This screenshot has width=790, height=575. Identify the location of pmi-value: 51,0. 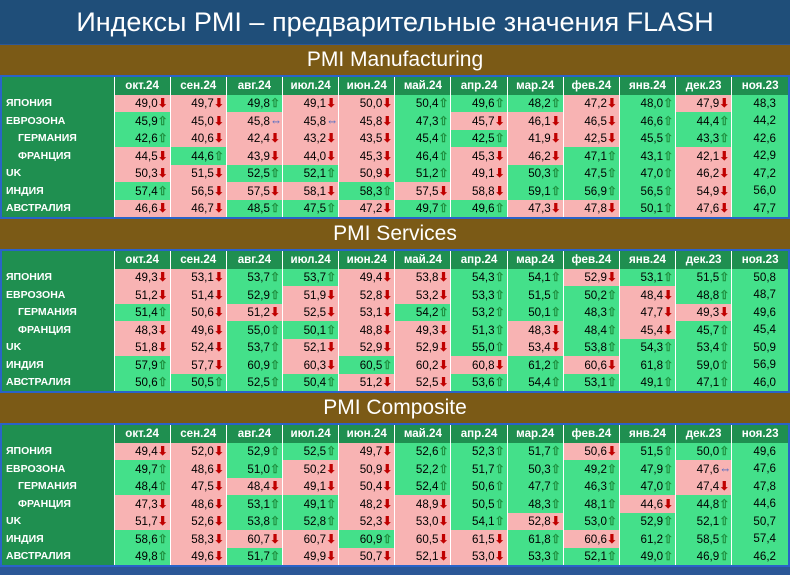
(258, 469).